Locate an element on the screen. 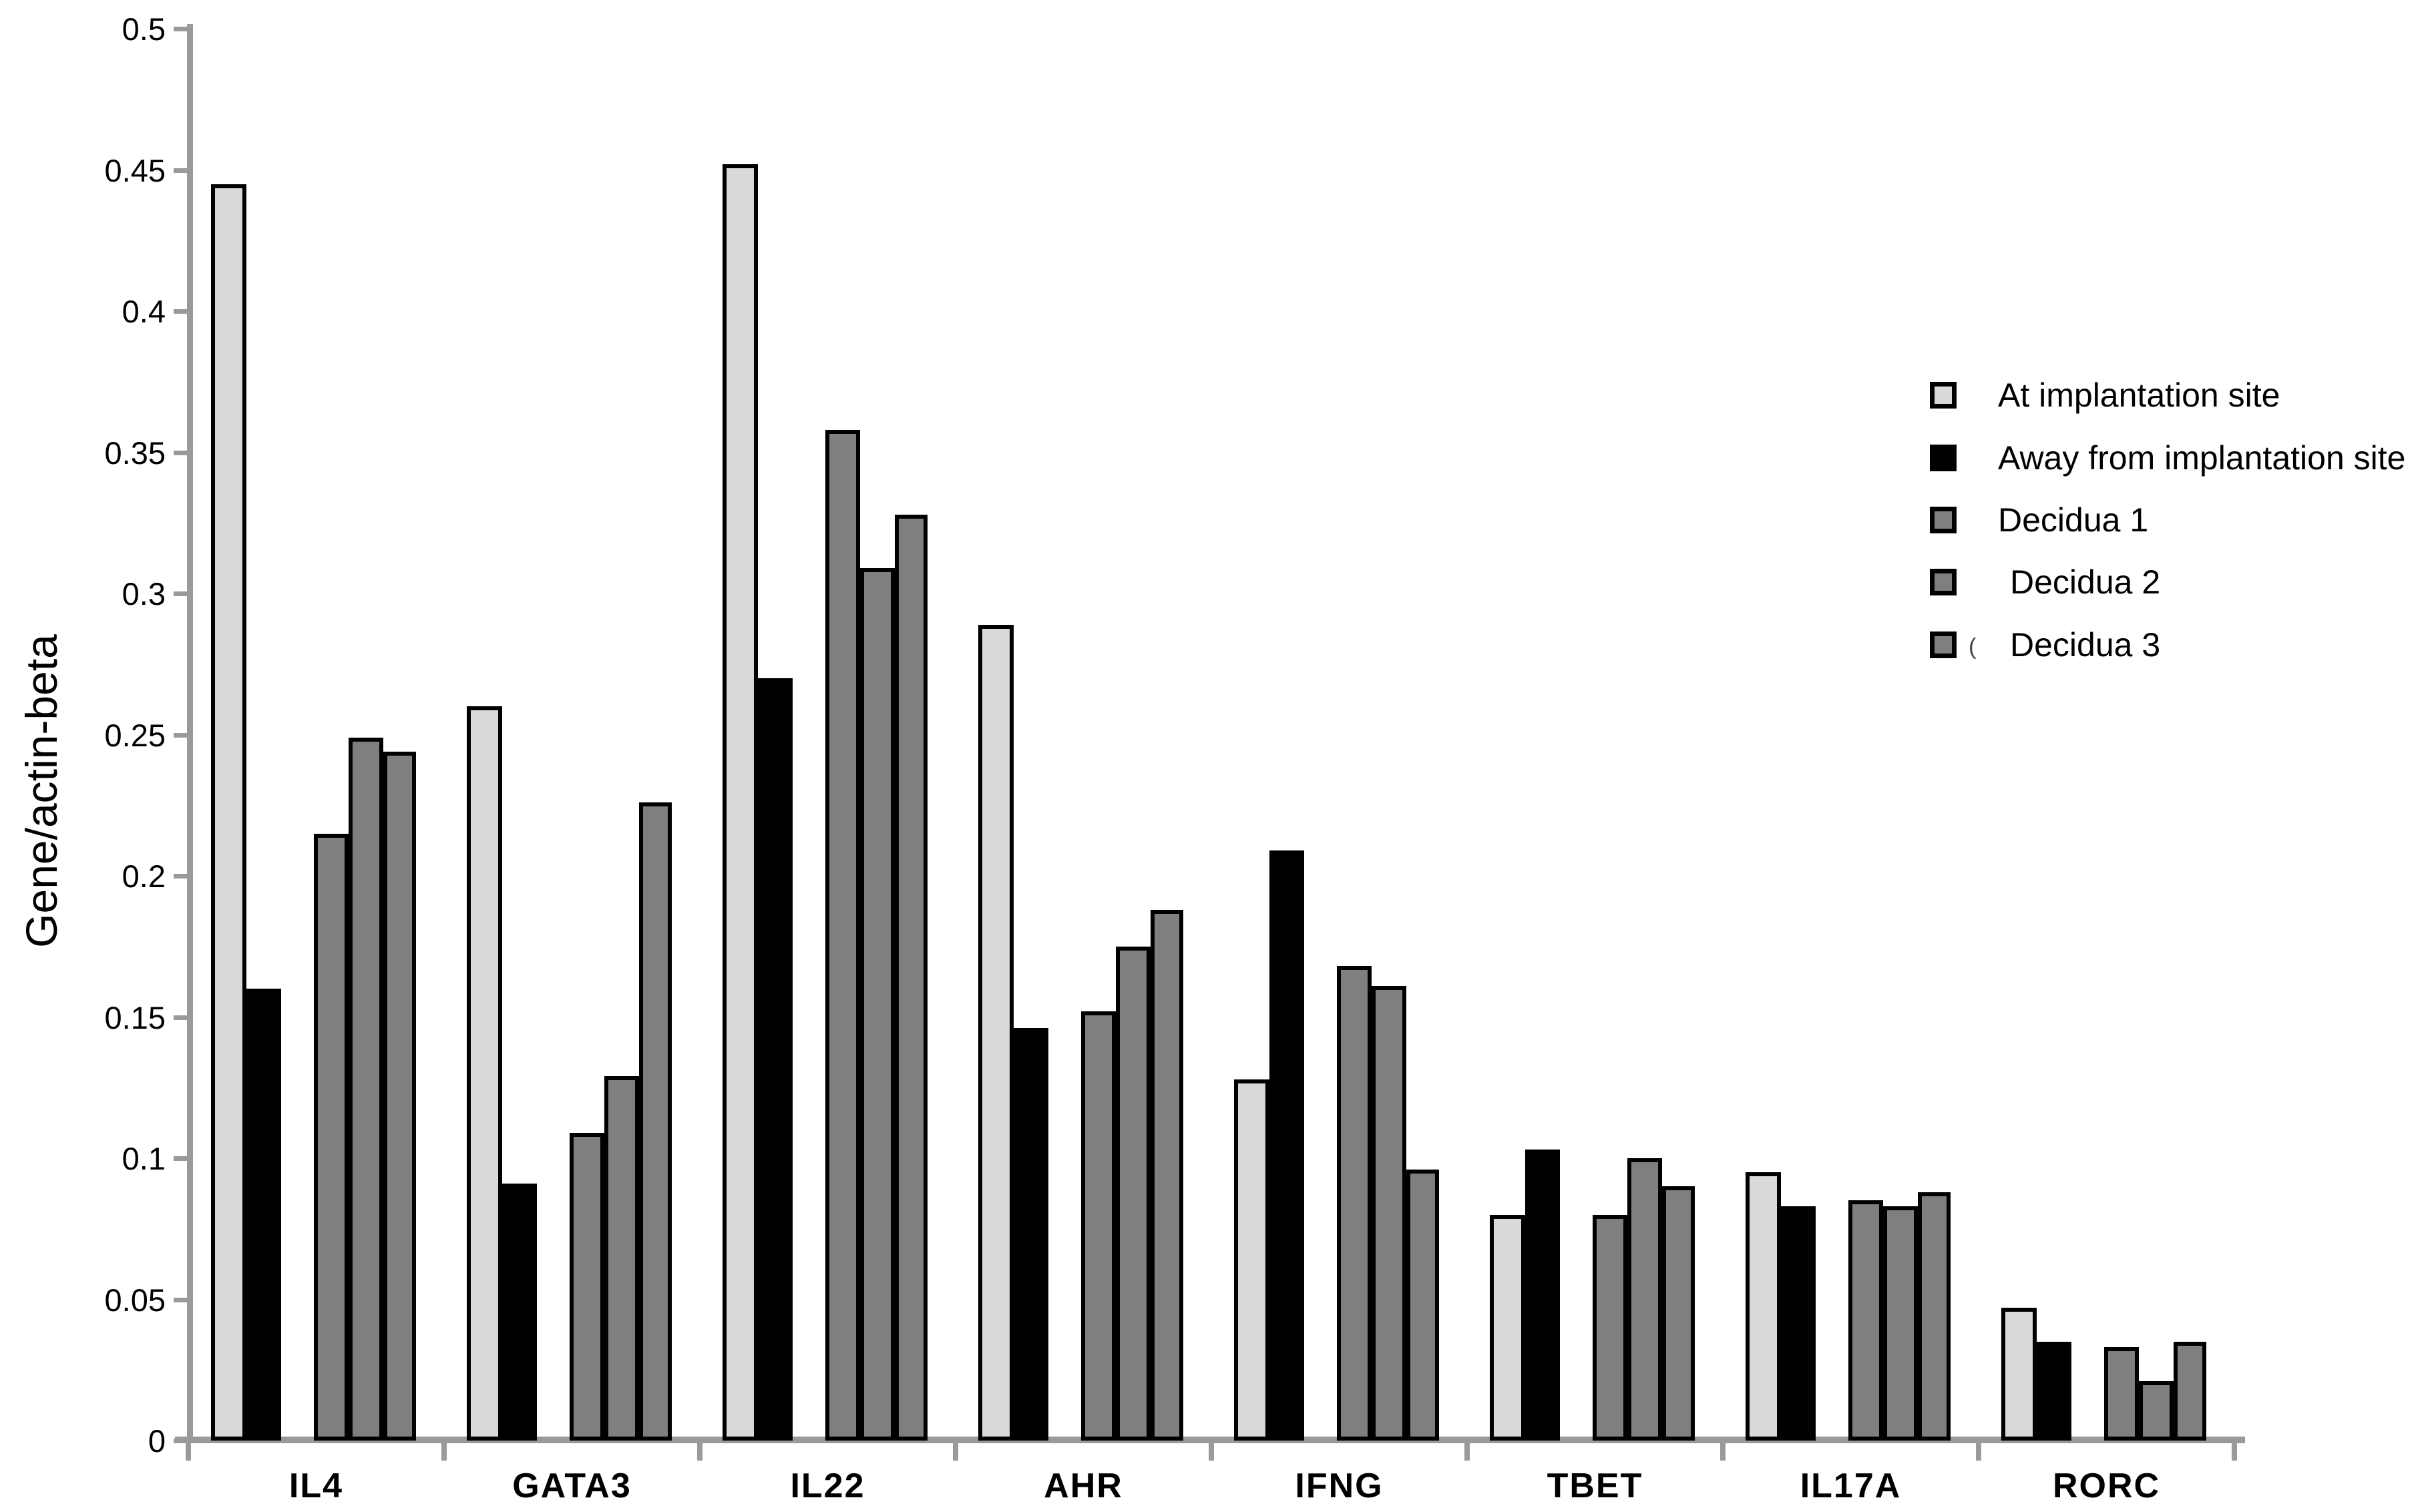 The height and width of the screenshot is (1512, 2422). y-axis-tick-label: 0.5 is located at coordinates (144, 29).